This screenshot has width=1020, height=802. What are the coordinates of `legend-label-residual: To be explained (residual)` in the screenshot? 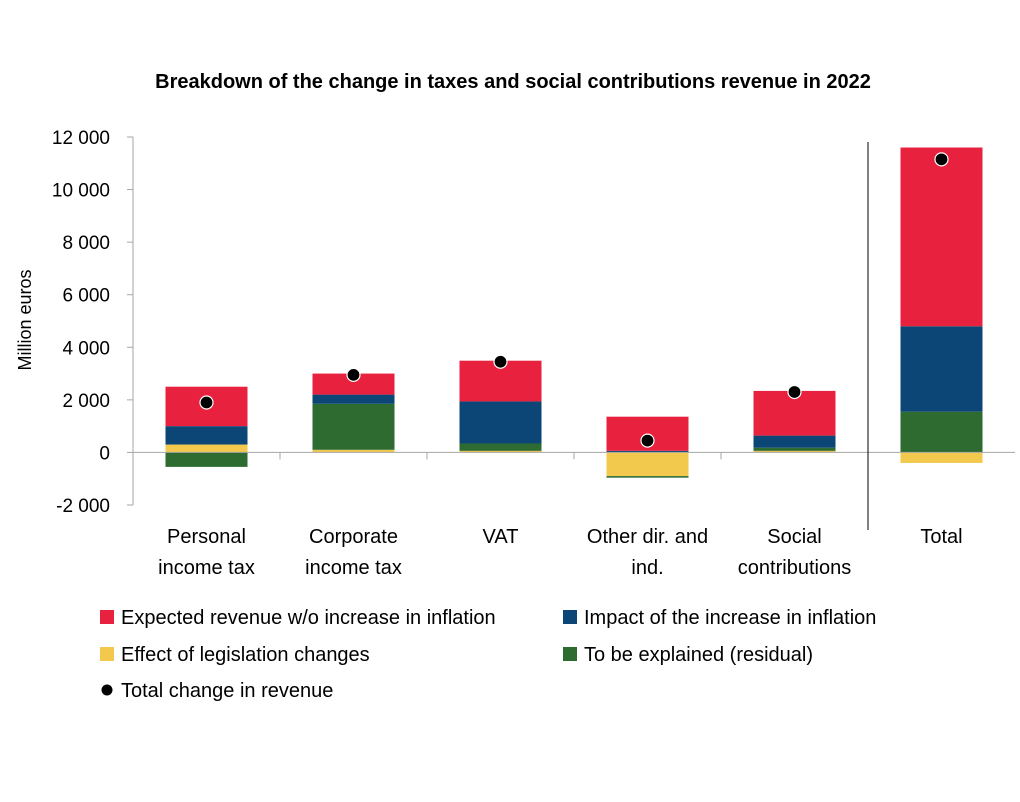 It's located at (698, 655).